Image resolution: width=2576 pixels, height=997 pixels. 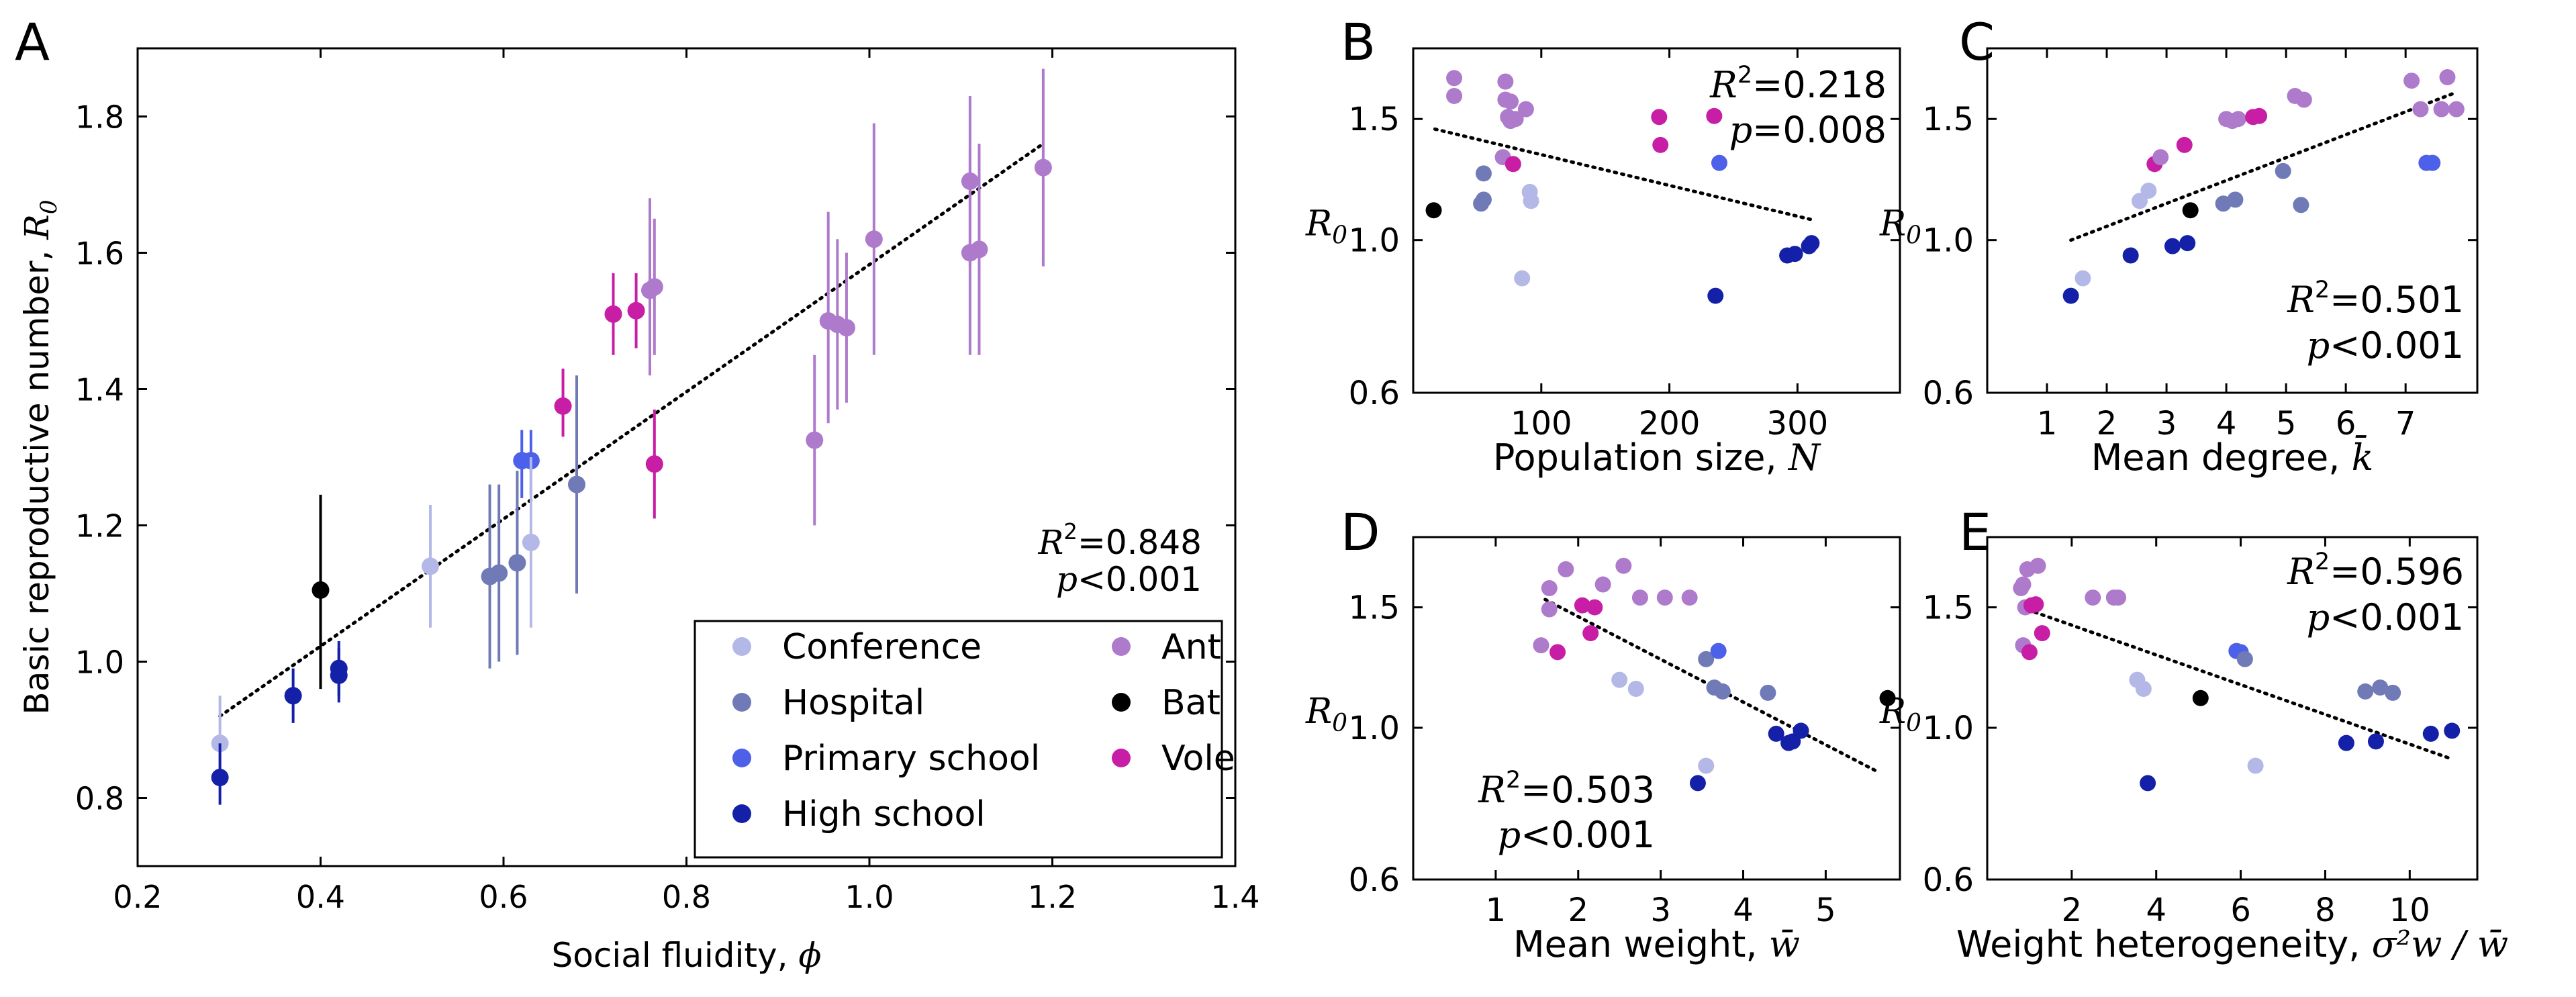 I want to click on x-axis-label: Mean weight, w̄, so click(x=1656, y=944).